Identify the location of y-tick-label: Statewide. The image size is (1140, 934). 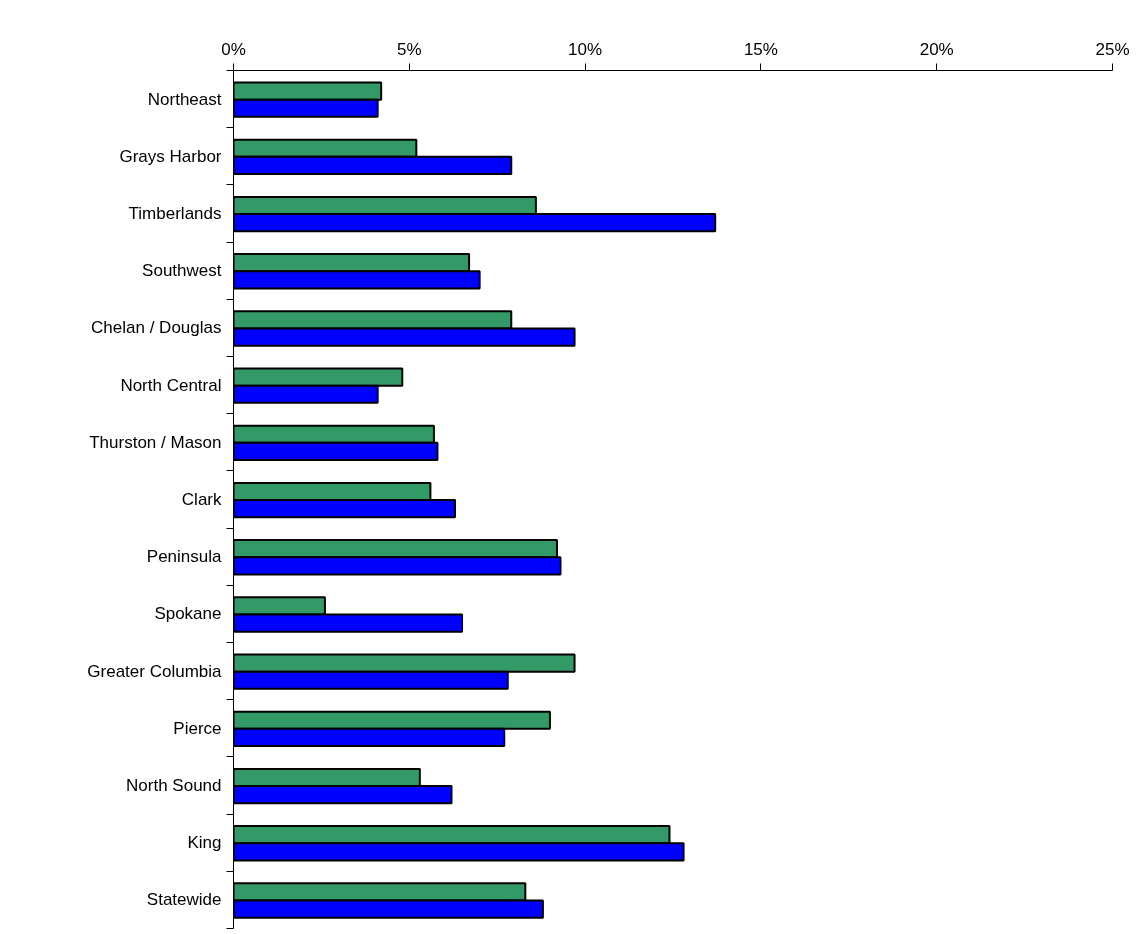
(184, 900).